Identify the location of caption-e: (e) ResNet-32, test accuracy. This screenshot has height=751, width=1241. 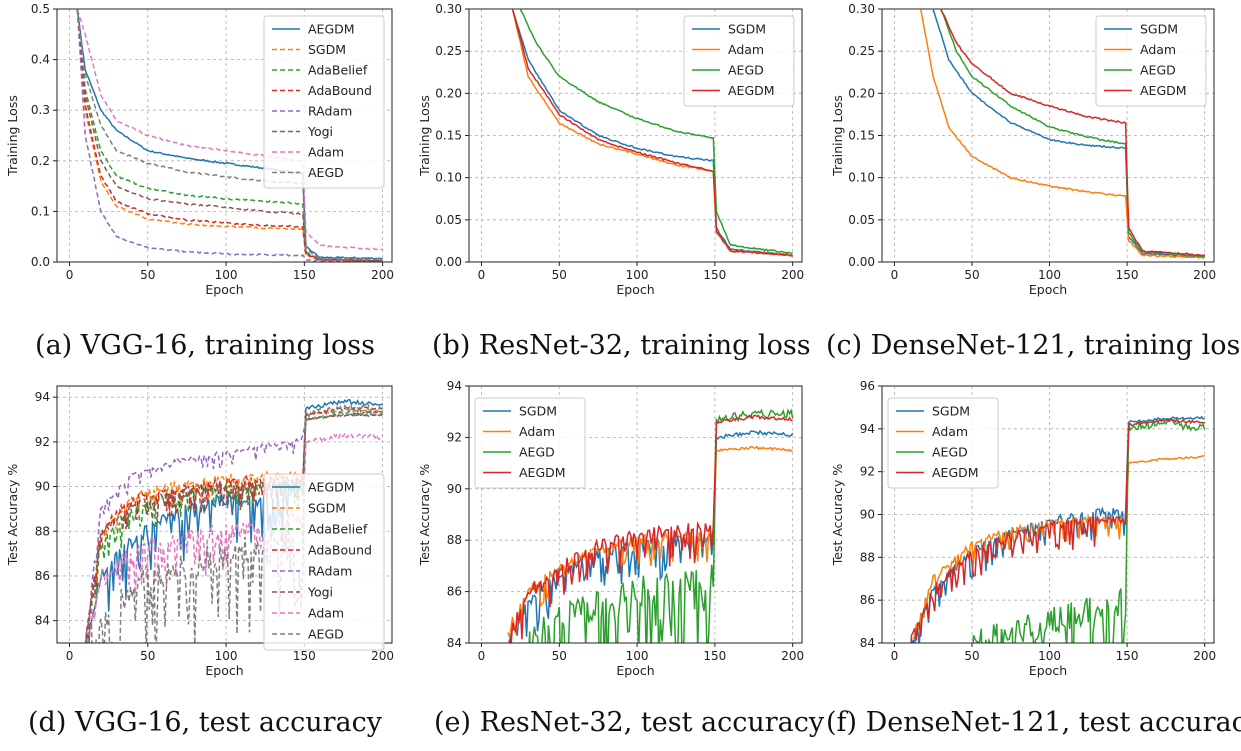
(629, 722).